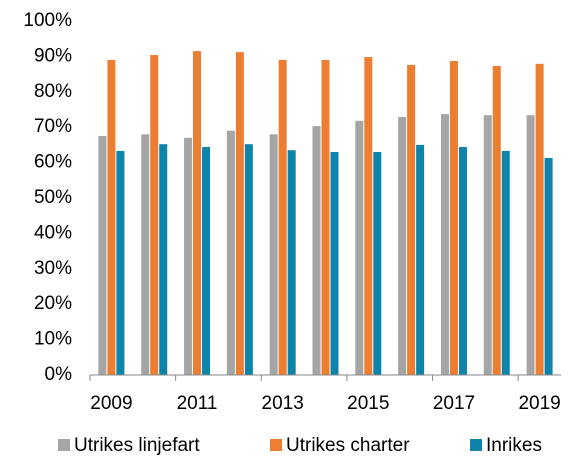 Image resolution: width=569 pixels, height=461 pixels. Describe the element at coordinates (53, 197) in the screenshot. I see `y-tick-label: 50%` at that location.